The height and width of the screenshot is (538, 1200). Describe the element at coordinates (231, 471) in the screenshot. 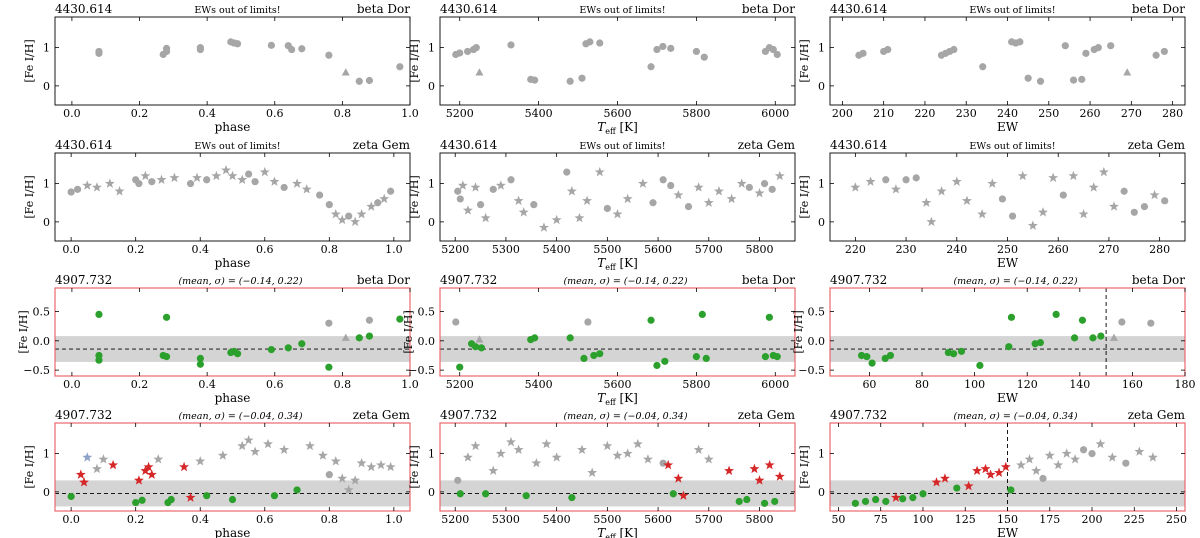

I see `points-r4c1` at that location.